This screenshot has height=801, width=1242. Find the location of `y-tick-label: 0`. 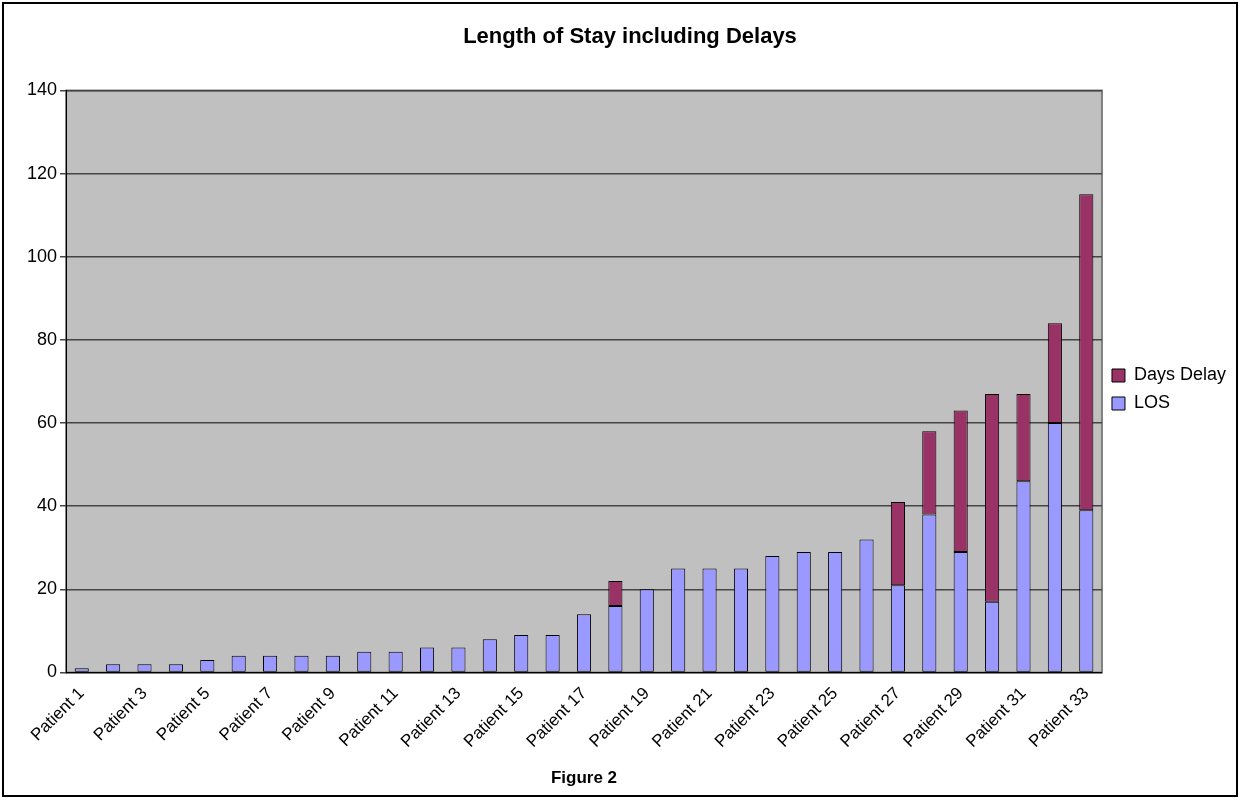

y-tick-label: 0 is located at coordinates (52, 671).